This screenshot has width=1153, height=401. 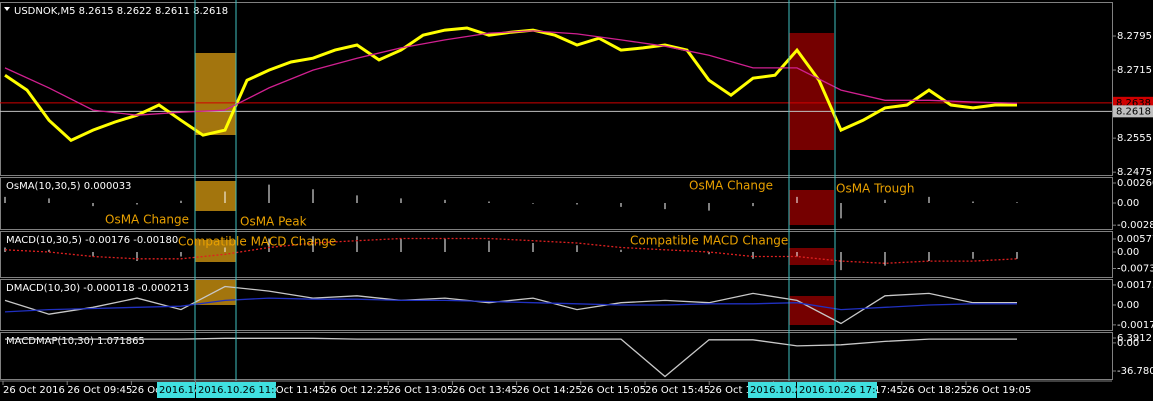 I want to click on x-tick-label: 26 Oct 15:05, so click(x=613, y=390).